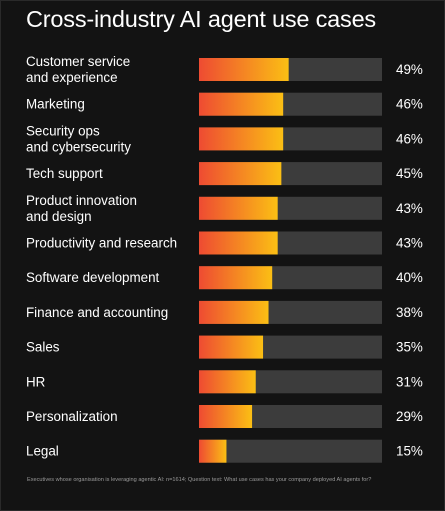 The height and width of the screenshot is (511, 445). I want to click on category-label-line: Personalization, so click(72, 416).